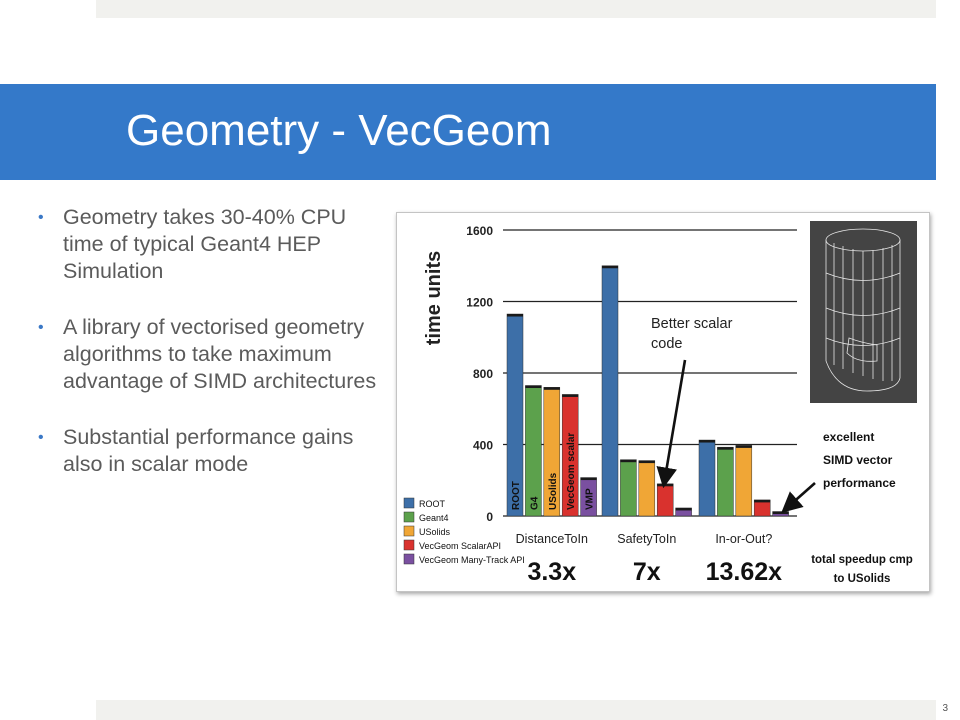 Image resolution: width=960 pixels, height=720 pixels. Describe the element at coordinates (692, 324) in the screenshot. I see `annotation-text: Better scalar` at that location.